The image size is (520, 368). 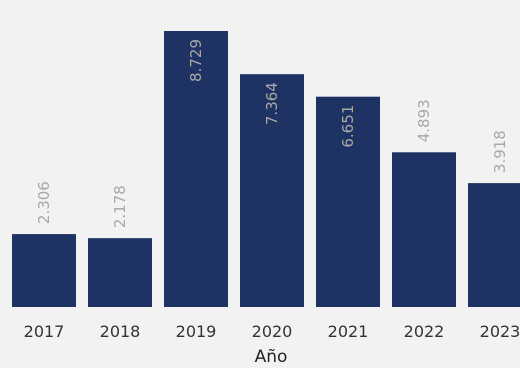 What do you see at coordinates (196, 169) in the screenshot?
I see `bar-2019` at bounding box center [196, 169].